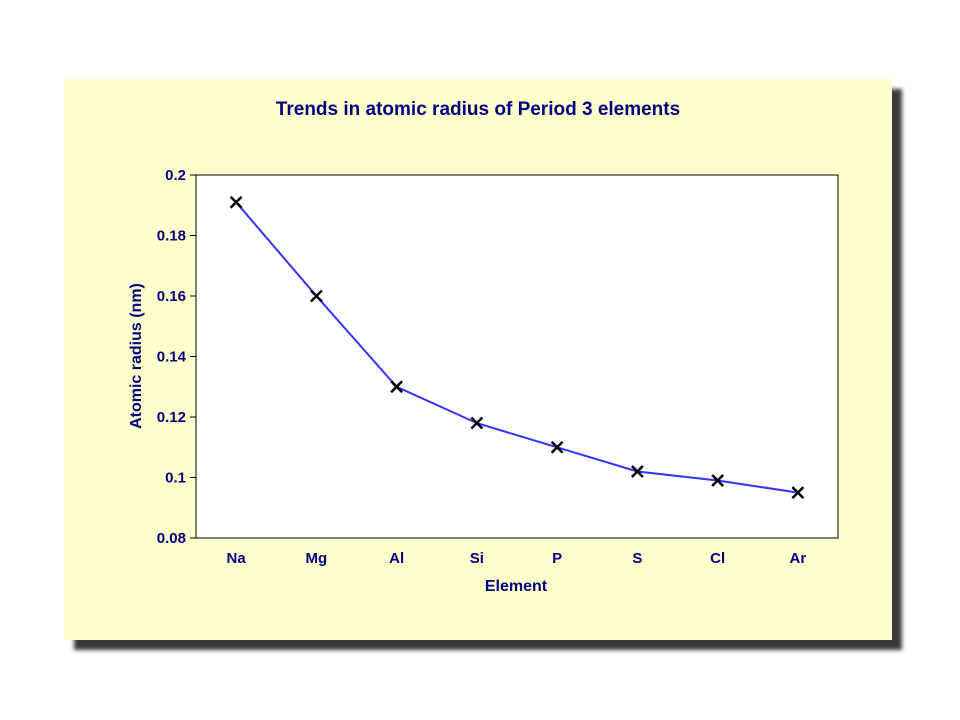 This screenshot has height=720, width=960. What do you see at coordinates (136, 356) in the screenshot?
I see `y-axis-label: Atomic radius (nm)` at bounding box center [136, 356].